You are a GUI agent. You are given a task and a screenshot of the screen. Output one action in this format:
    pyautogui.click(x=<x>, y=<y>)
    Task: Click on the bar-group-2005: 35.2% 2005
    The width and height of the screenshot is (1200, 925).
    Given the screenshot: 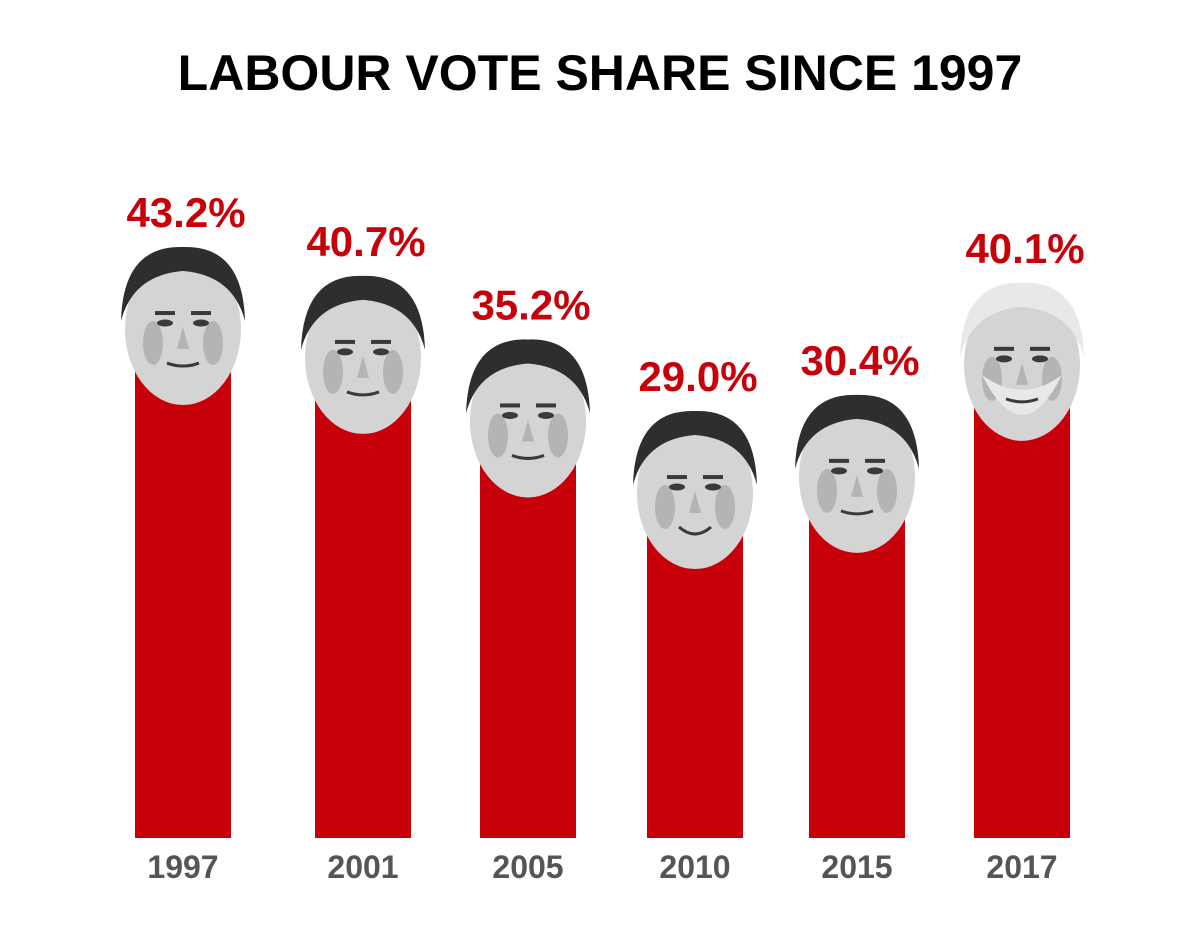 What is the action you would take?
    pyautogui.click(x=528, y=583)
    